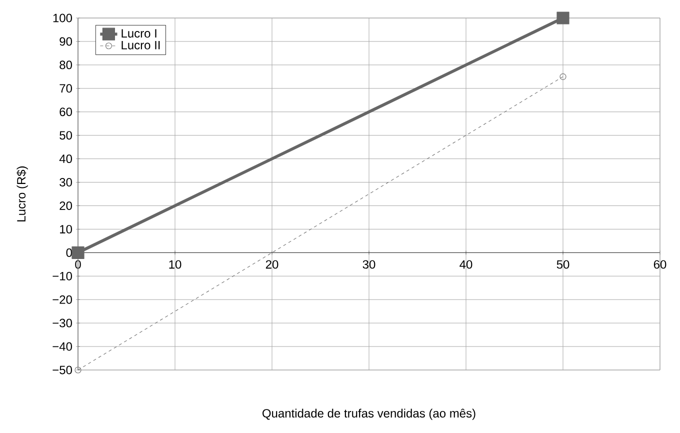 The height and width of the screenshot is (433, 680). Describe the element at coordinates (660, 264) in the screenshot. I see `x-tick-label: 60` at that location.